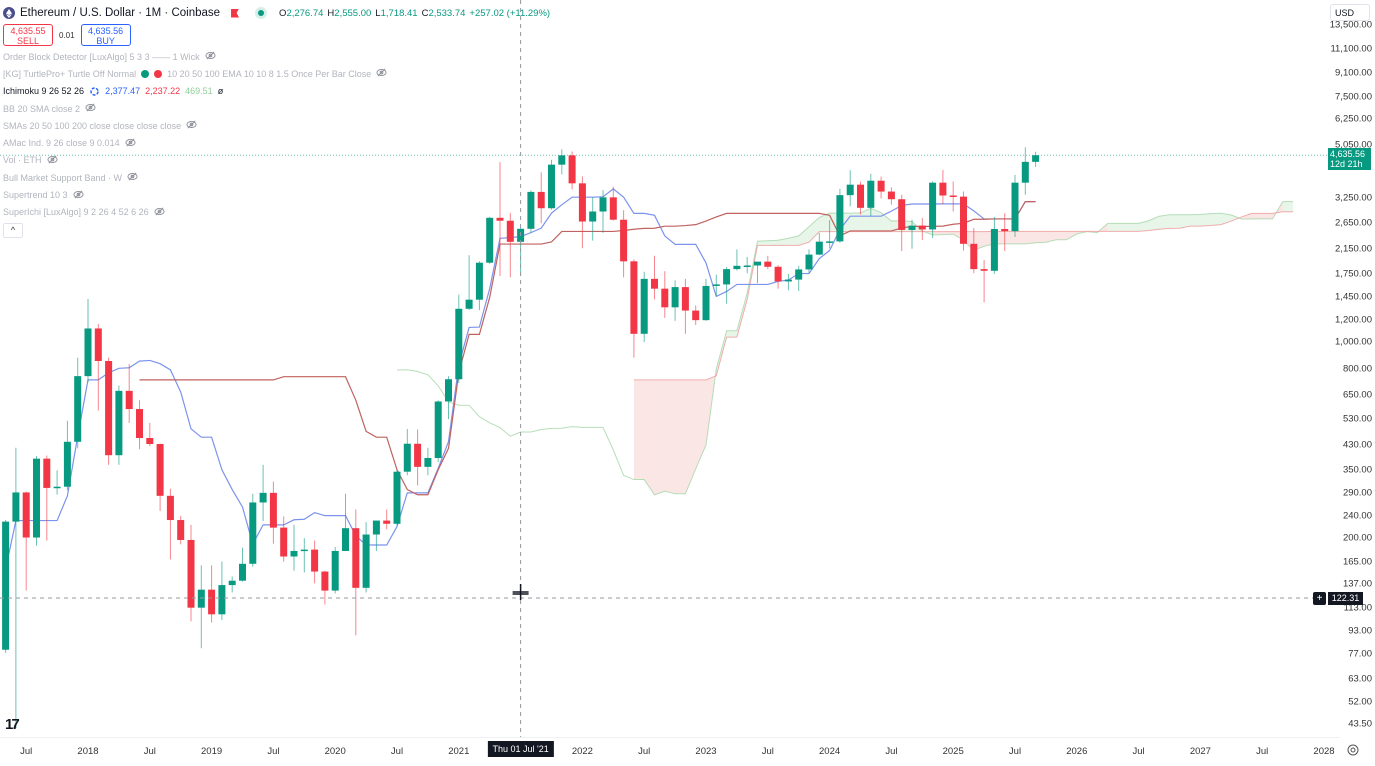  What do you see at coordinates (276, 177) in the screenshot?
I see `indicator-7: Bull Market Support Band · W` at bounding box center [276, 177].